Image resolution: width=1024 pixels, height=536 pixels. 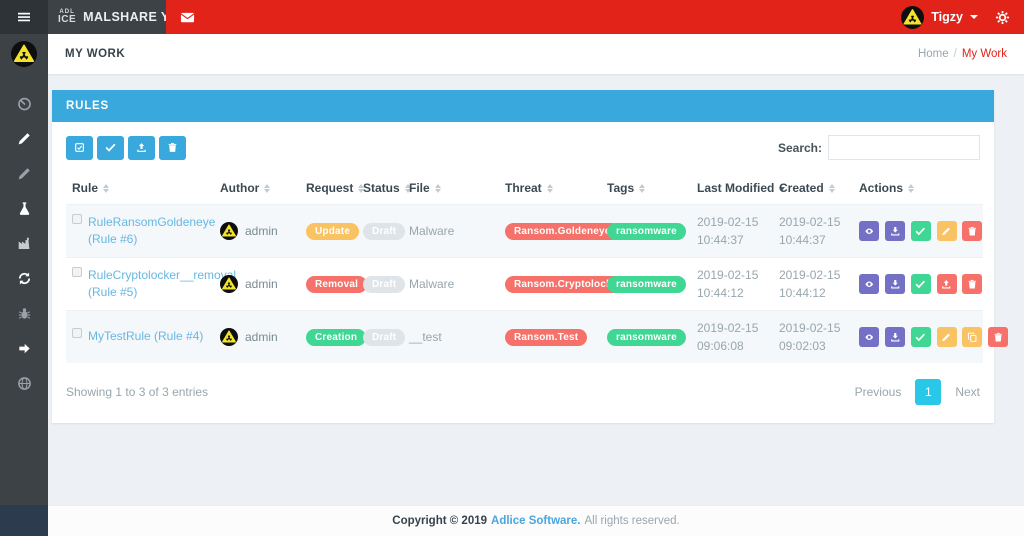 I want to click on sign-out-icon, so click(x=24, y=348).